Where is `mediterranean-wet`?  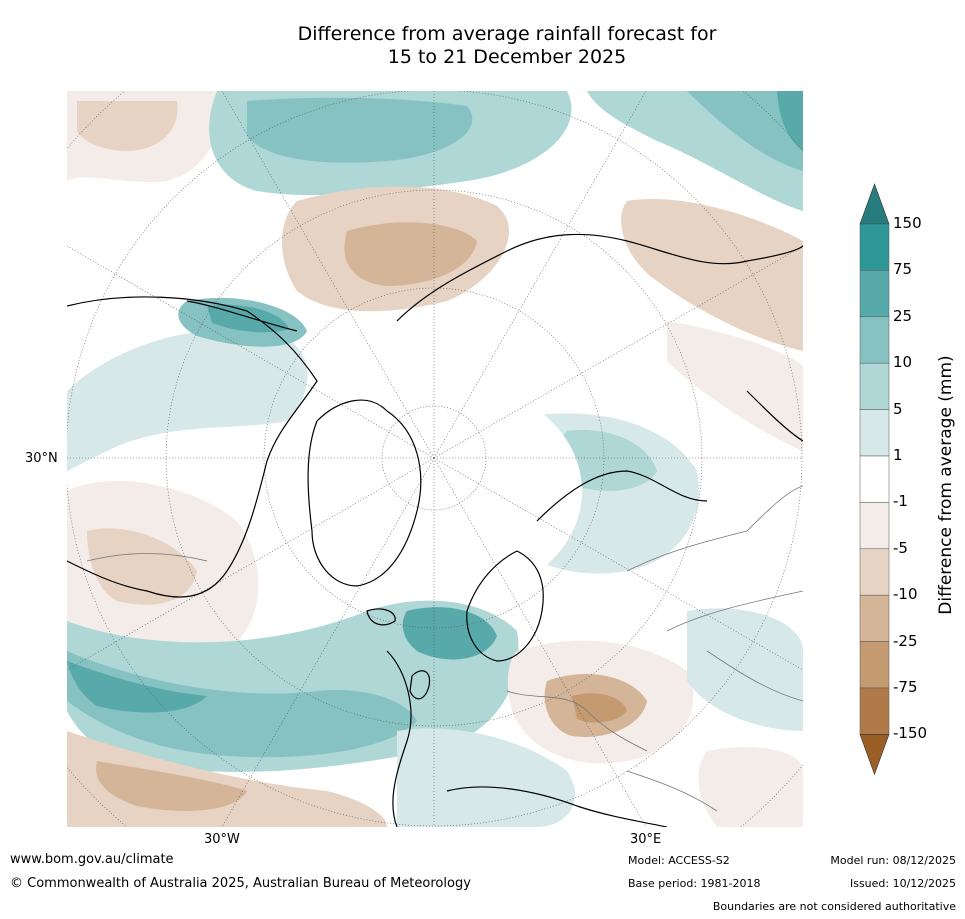
mediterranean-wet is located at coordinates (486, 777).